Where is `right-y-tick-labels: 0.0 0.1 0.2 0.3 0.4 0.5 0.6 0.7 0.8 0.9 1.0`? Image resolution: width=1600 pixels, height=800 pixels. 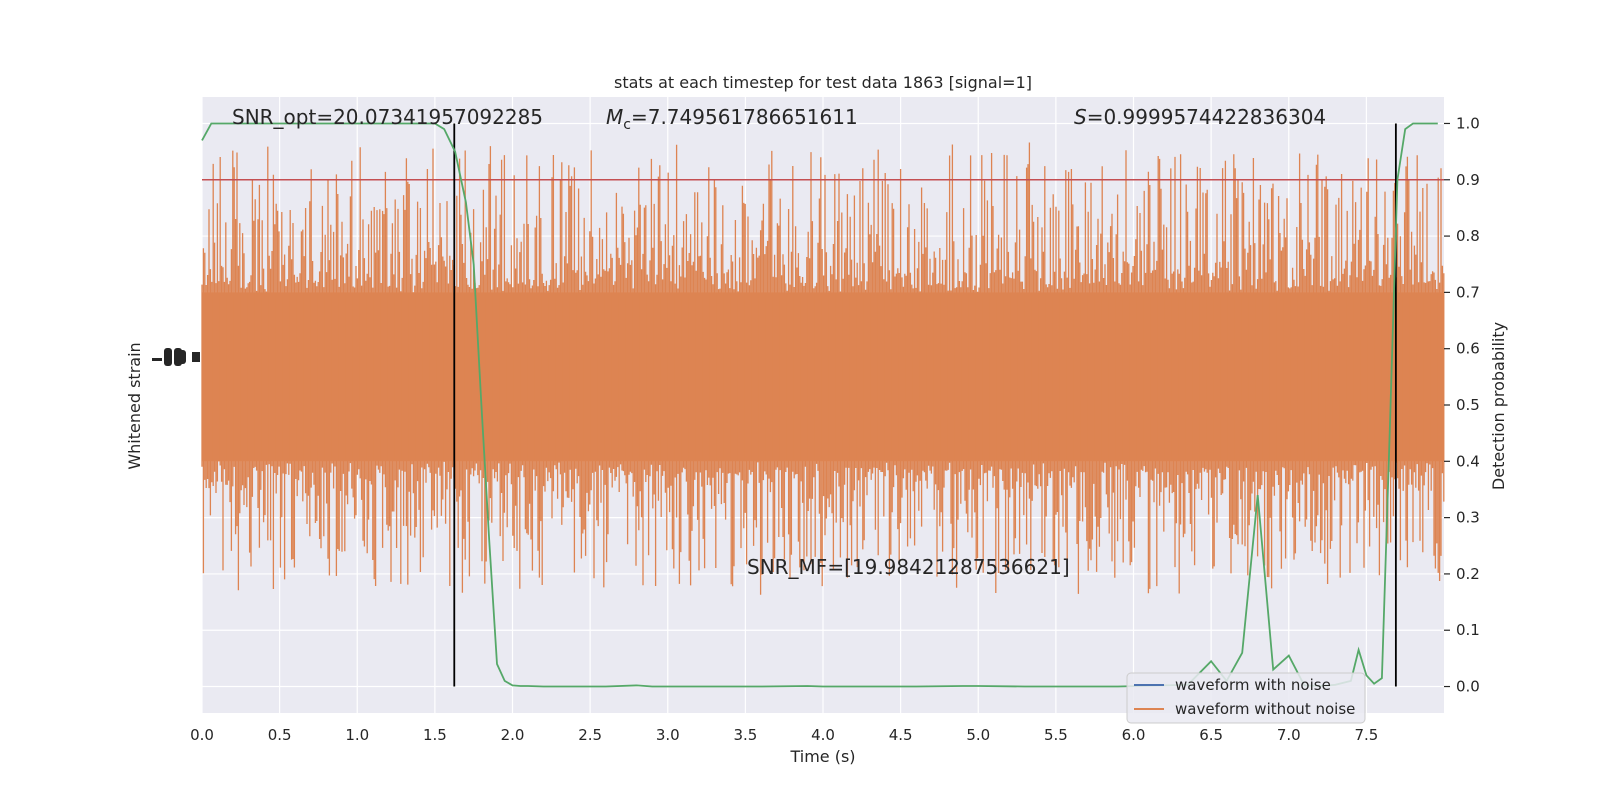
right-y-tick-labels: 0.0 0.1 0.2 0.3 0.4 0.5 0.6 0.7 0.8 0.9 1.0 is located at coordinates (1462, 405).